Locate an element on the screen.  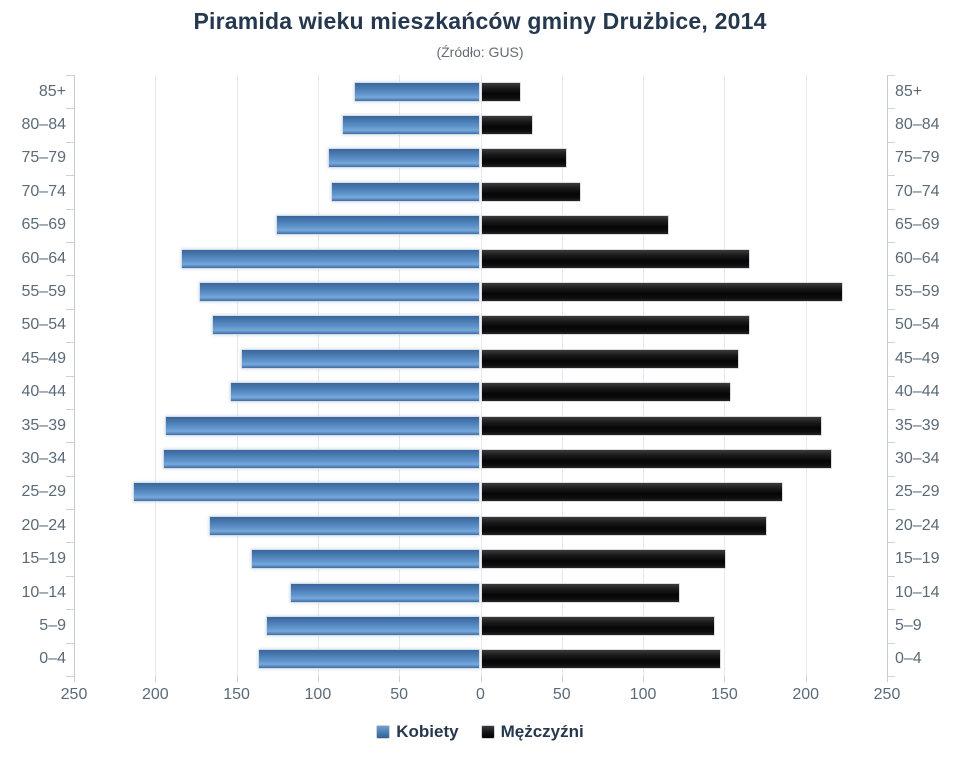
bar-kobiety-30–34 is located at coordinates (322, 458).